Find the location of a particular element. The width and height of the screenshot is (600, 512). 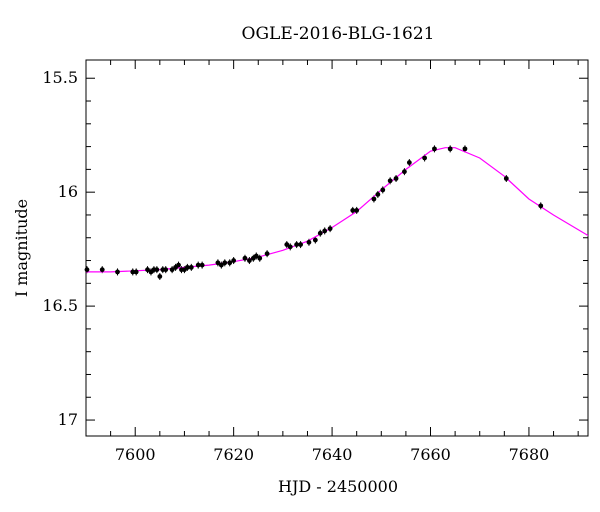

x-tick-label: 7640 is located at coordinates (332, 454).